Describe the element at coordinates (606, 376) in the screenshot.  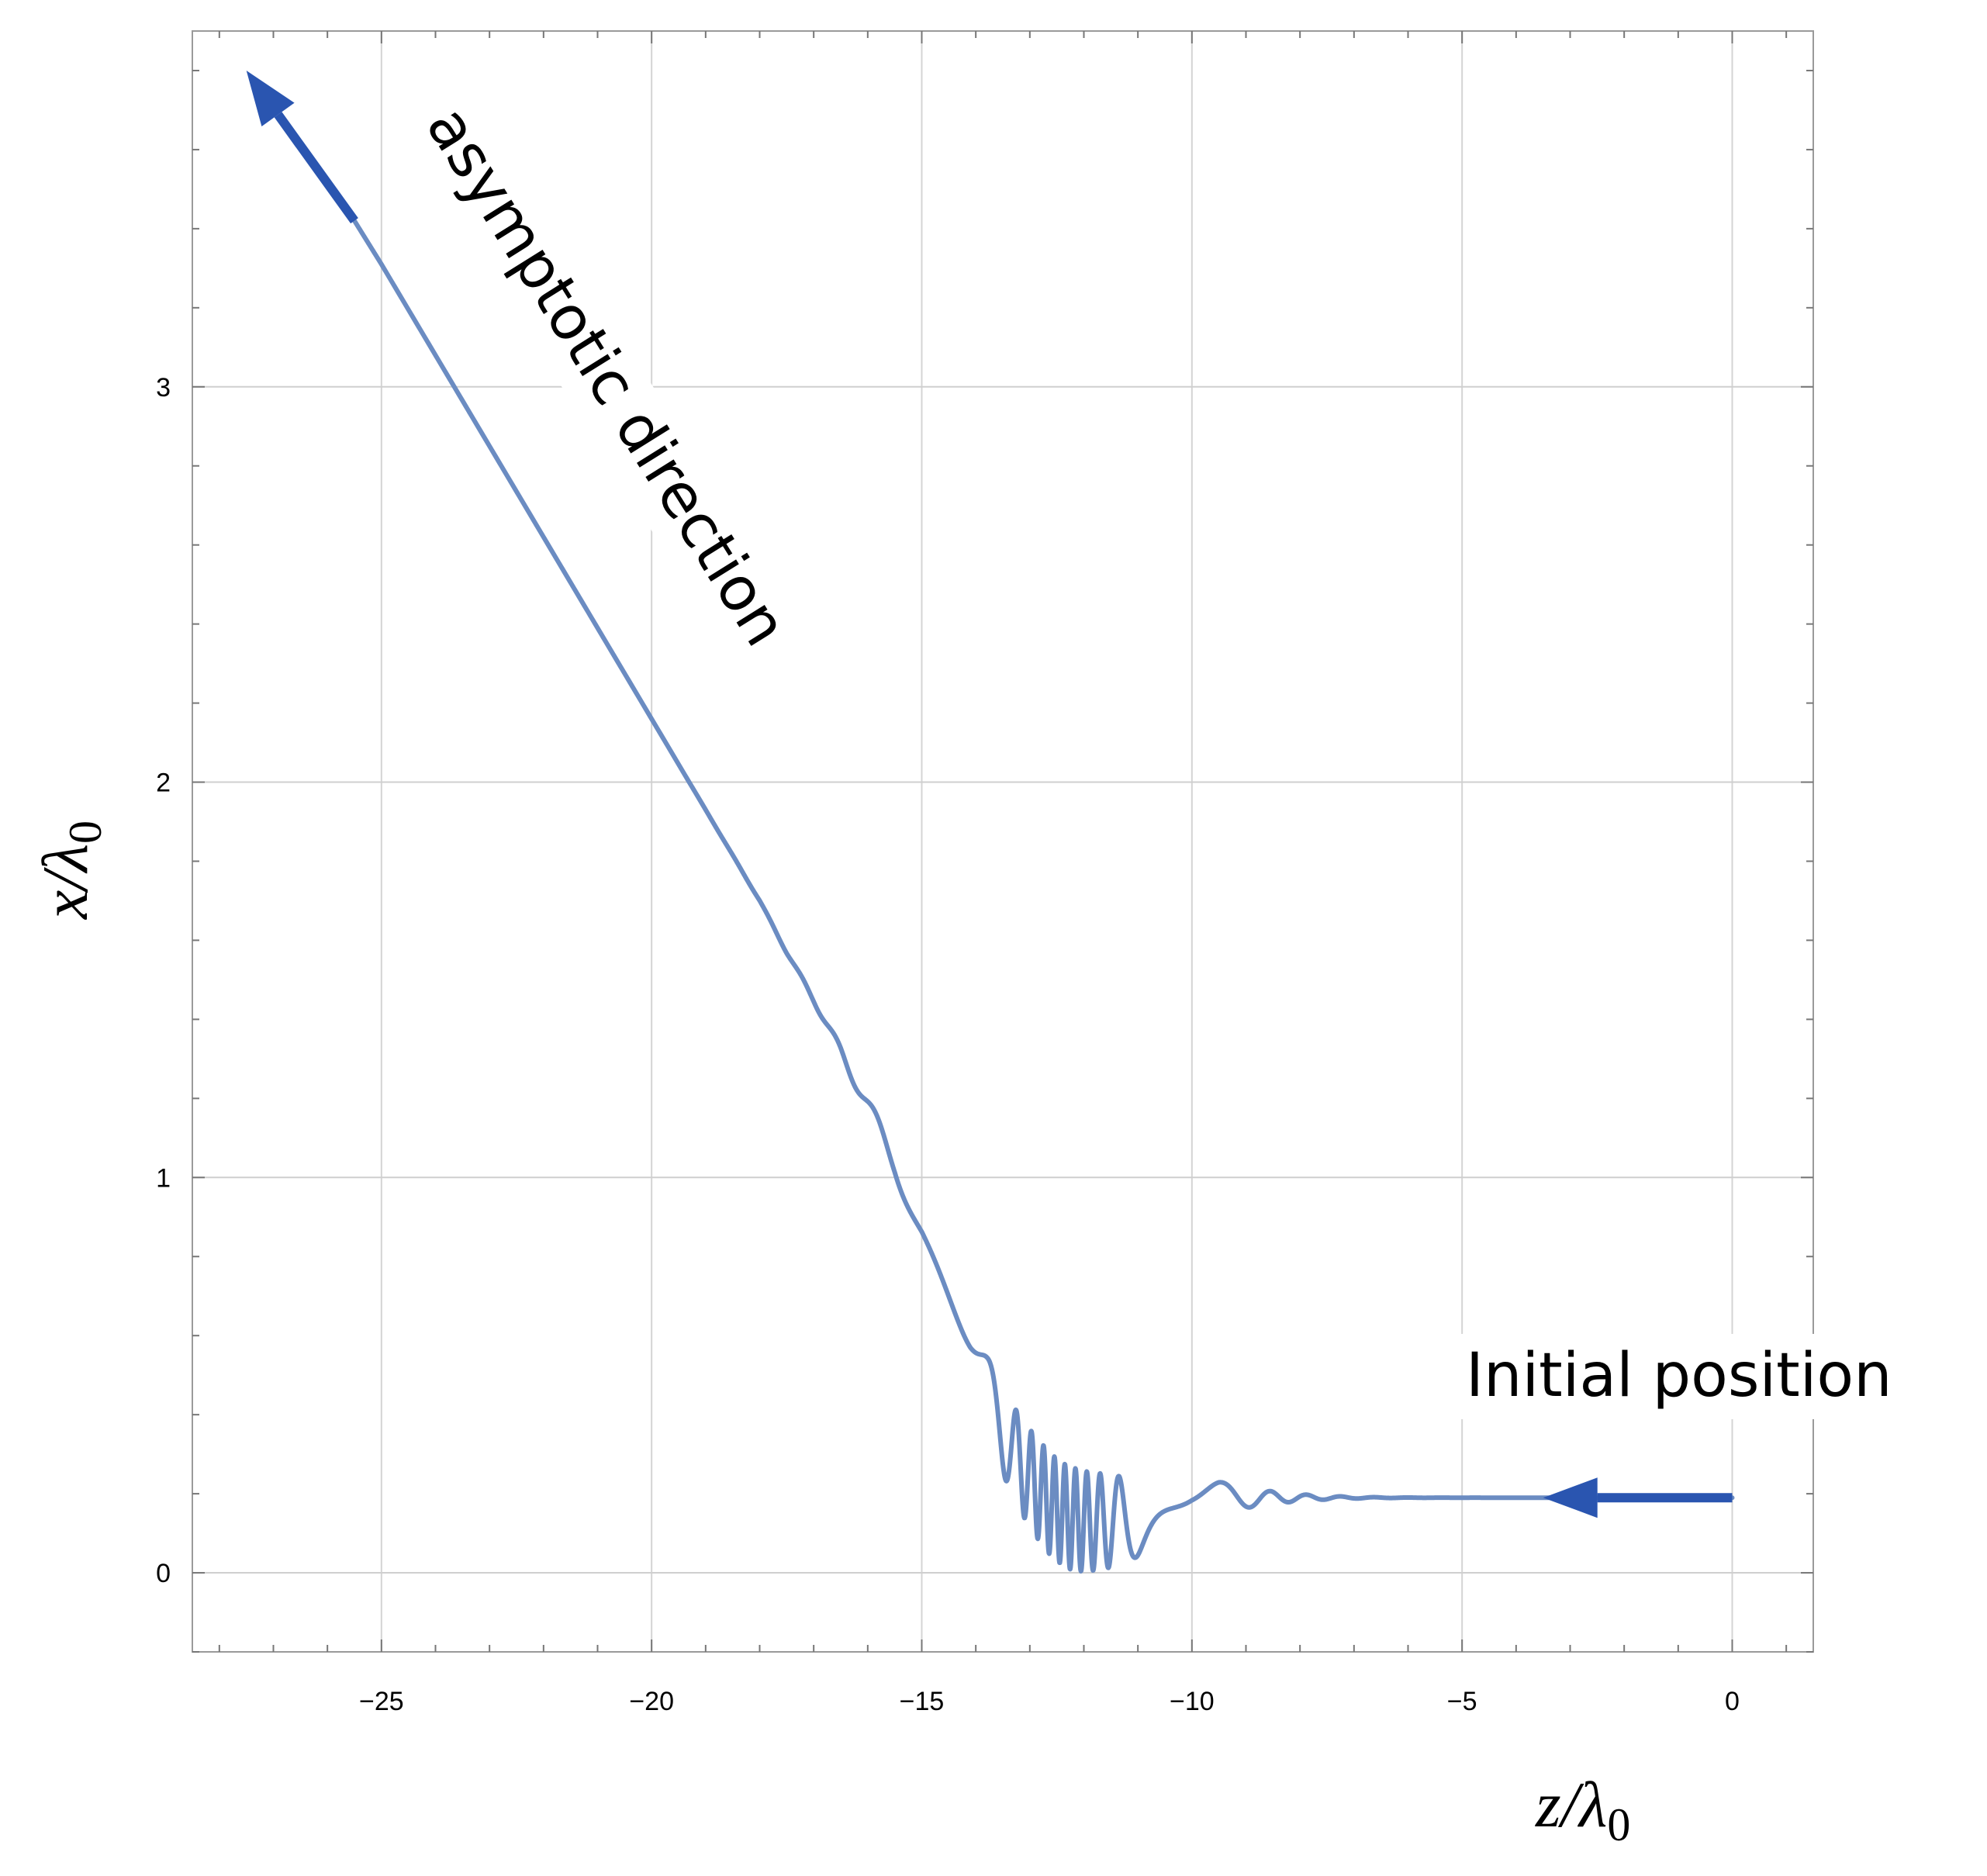
I see `annotation-asymptotic-direction: asymptotic direction` at that location.